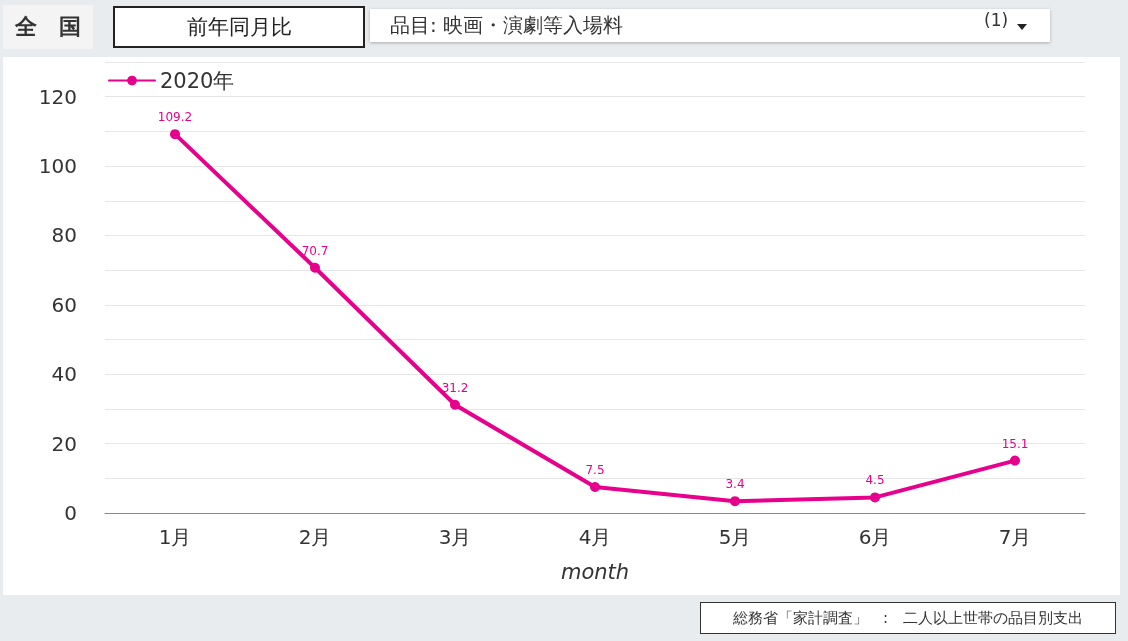  I want to click on y-tick-label: 40, so click(64, 374).